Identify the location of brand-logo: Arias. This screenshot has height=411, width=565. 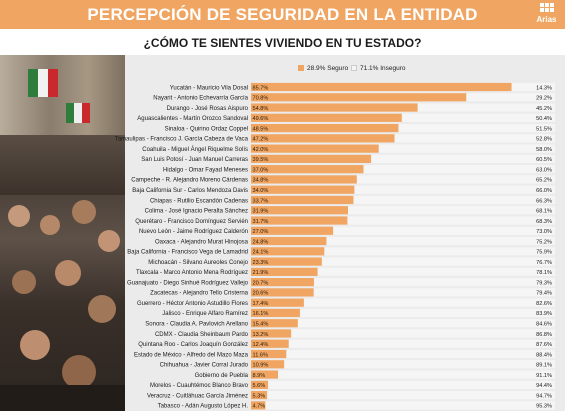
(546, 14).